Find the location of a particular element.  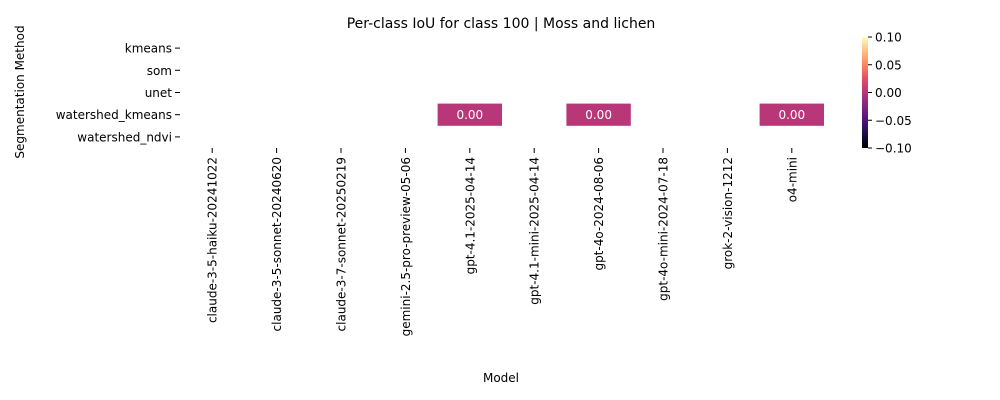

heatmap-cells: 0.00 0.00 0.00 is located at coordinates (630, 114).